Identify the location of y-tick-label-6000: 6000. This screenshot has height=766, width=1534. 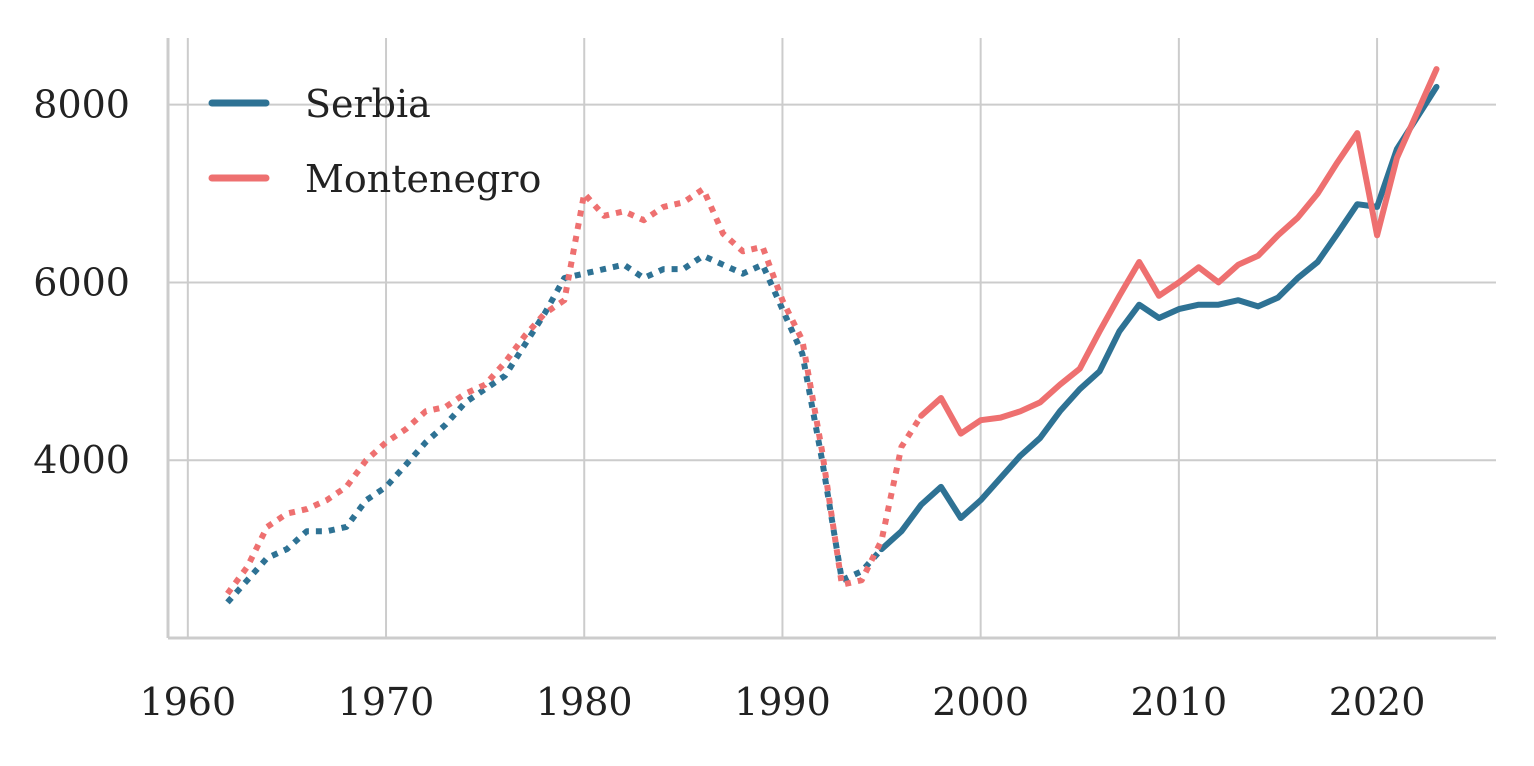
(81, 282).